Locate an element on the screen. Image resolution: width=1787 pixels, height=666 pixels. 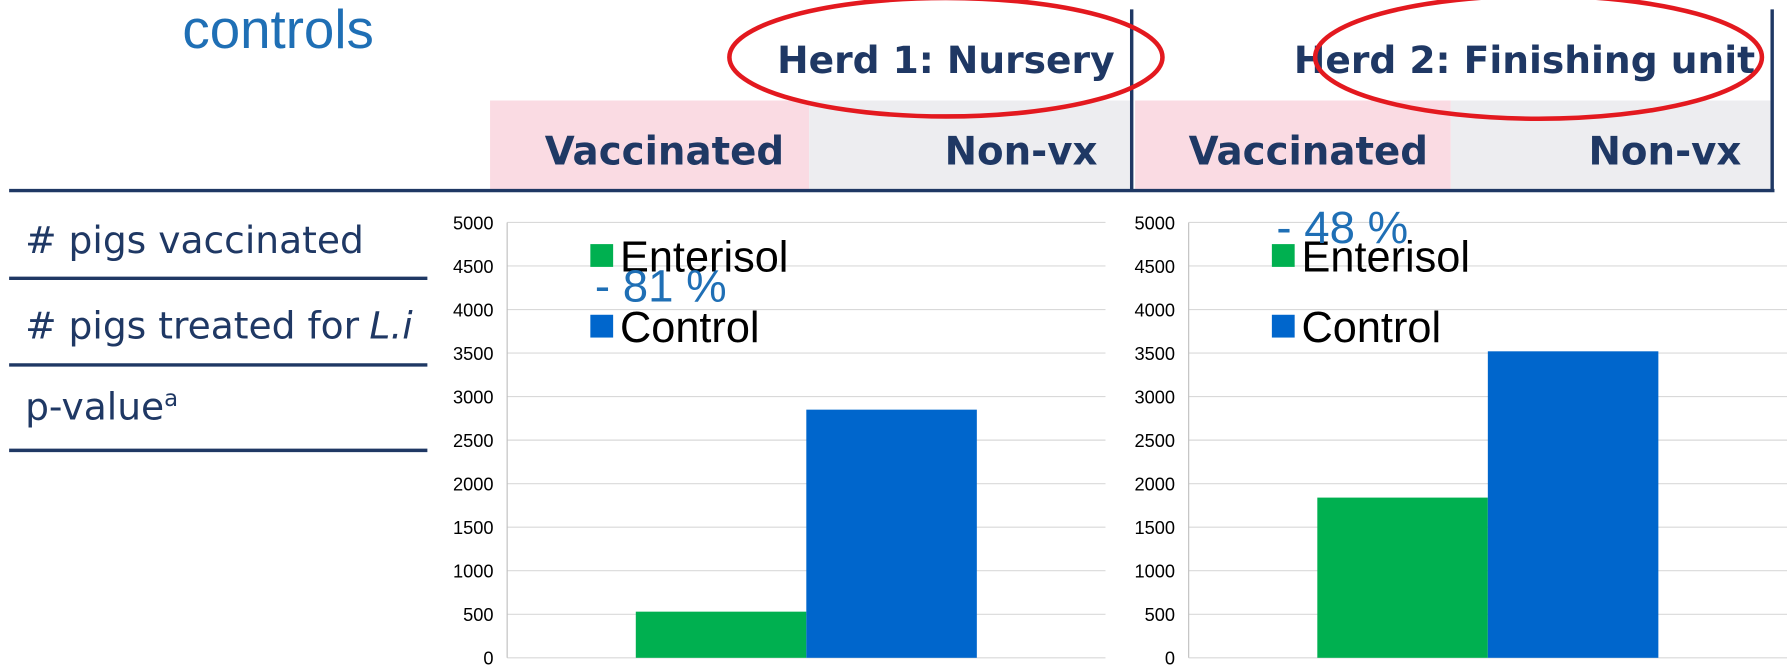
heading: controls is located at coordinates (277, 30).